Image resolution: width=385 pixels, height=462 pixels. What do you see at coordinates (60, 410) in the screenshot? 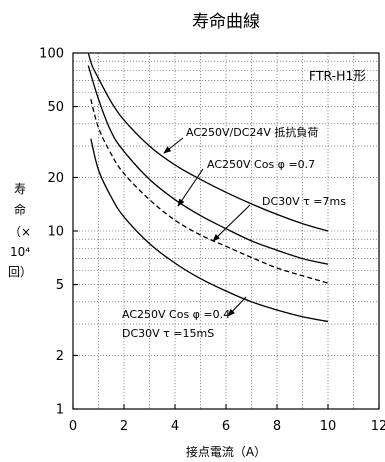
I see `y-tick-label: 1` at bounding box center [60, 410].